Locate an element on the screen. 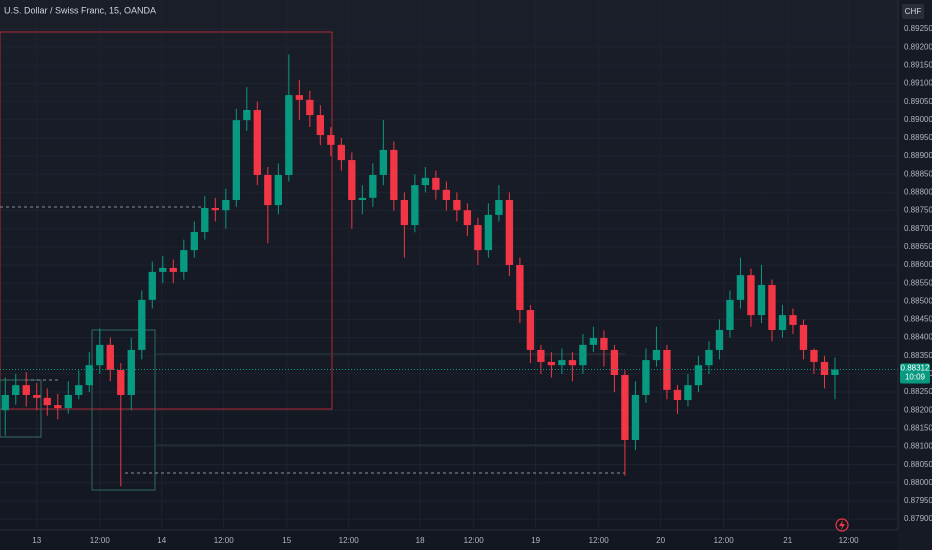  y-tick-label: 0.88800 is located at coordinates (918, 192).